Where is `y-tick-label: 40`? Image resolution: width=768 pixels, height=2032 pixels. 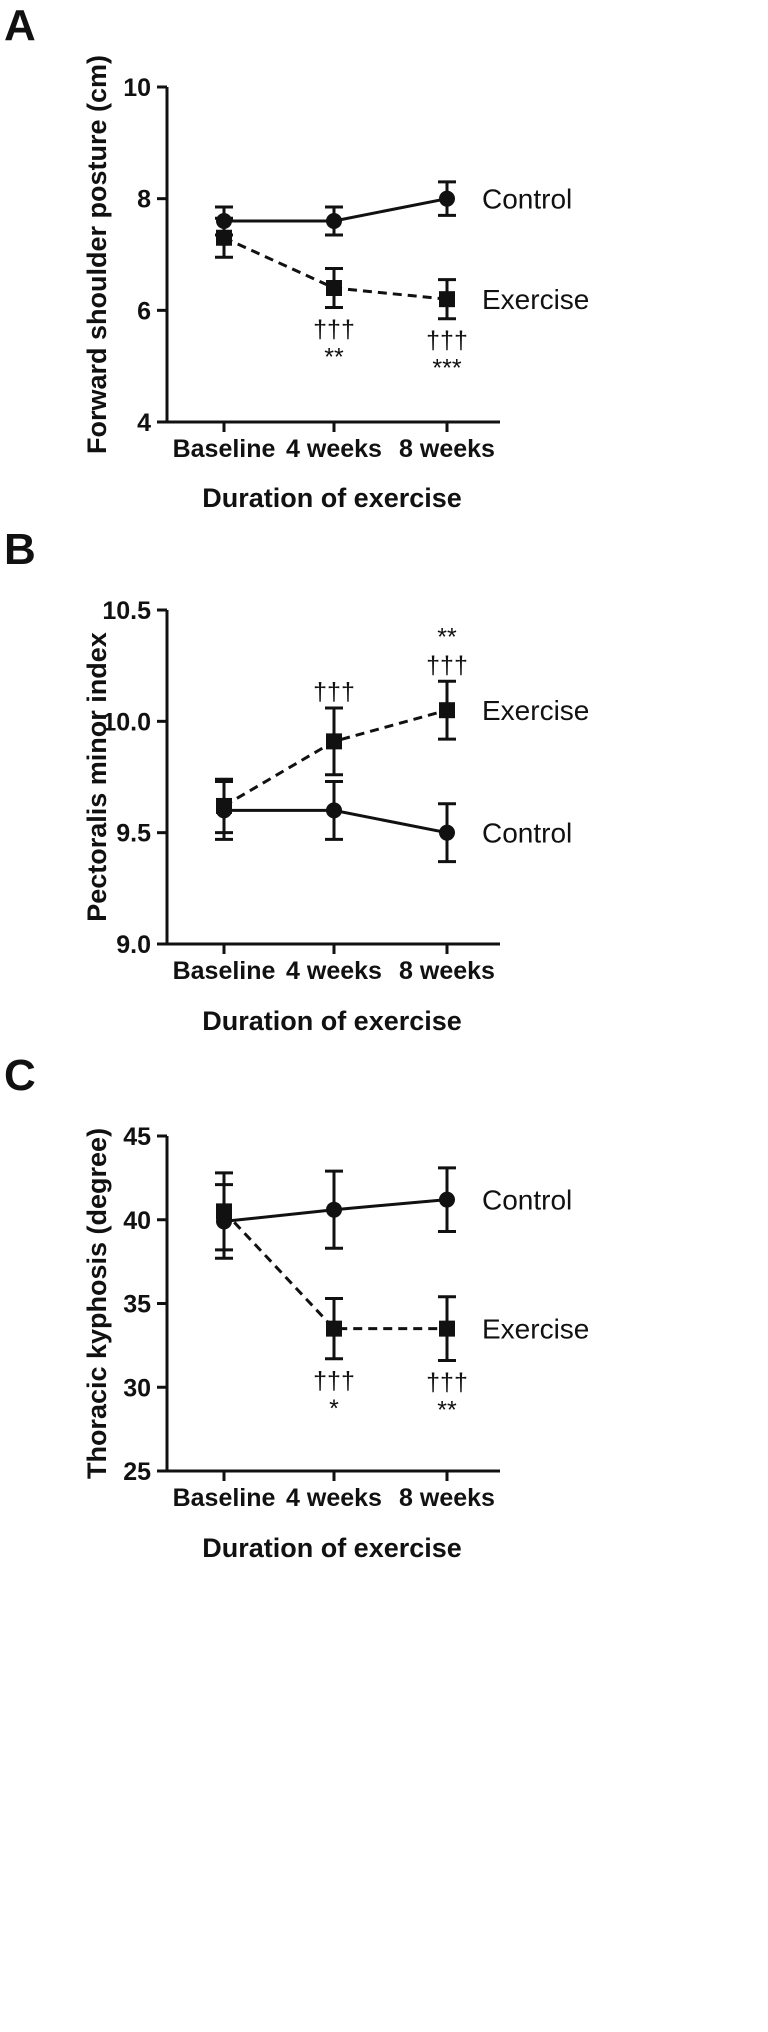
y-tick-label: 40 is located at coordinates (137, 1221).